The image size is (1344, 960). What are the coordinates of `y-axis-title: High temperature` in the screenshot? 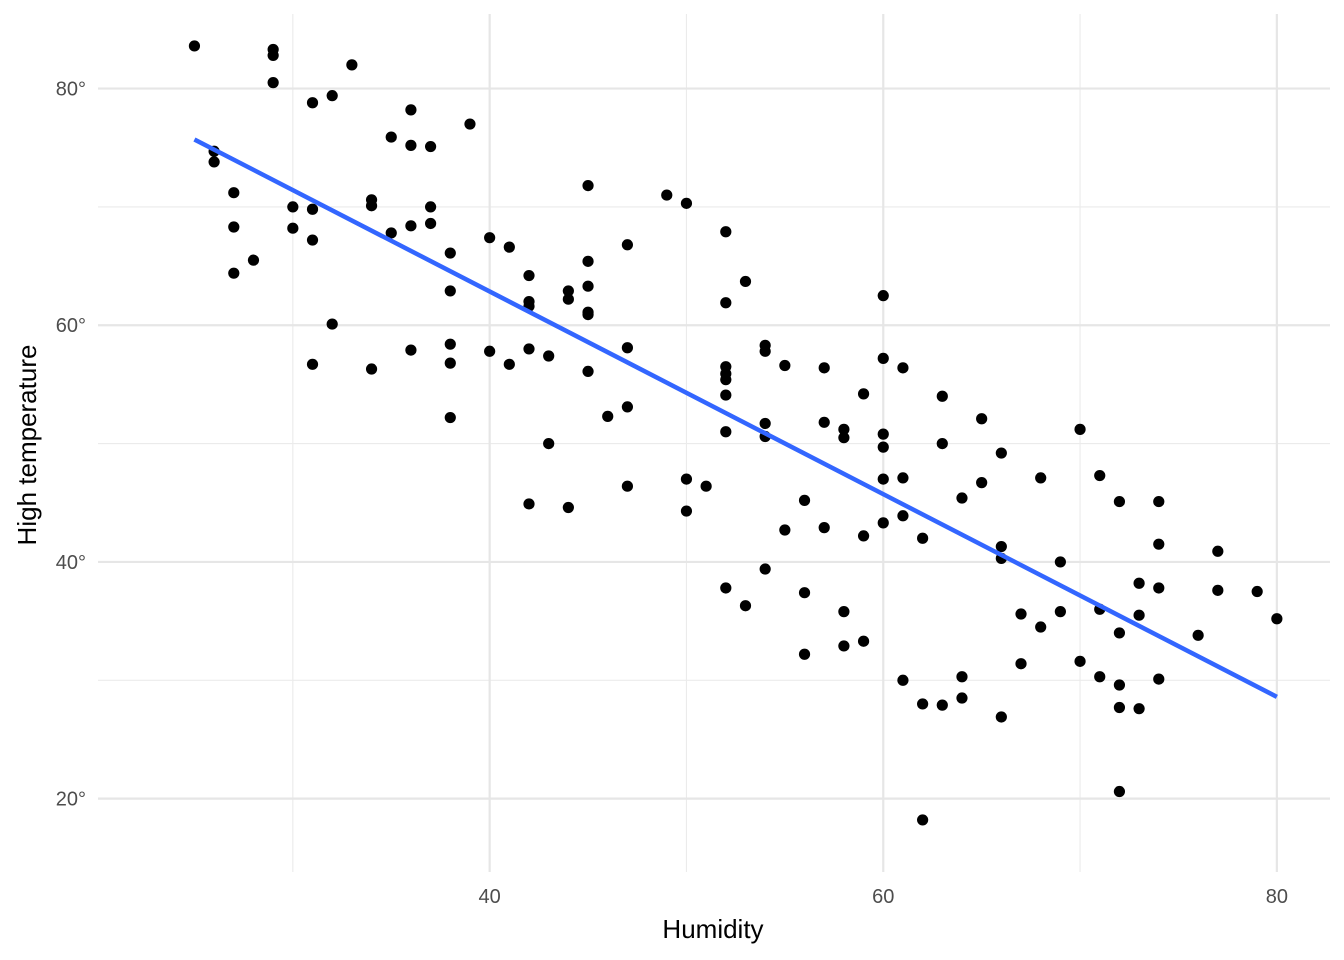 It's located at (27, 445).